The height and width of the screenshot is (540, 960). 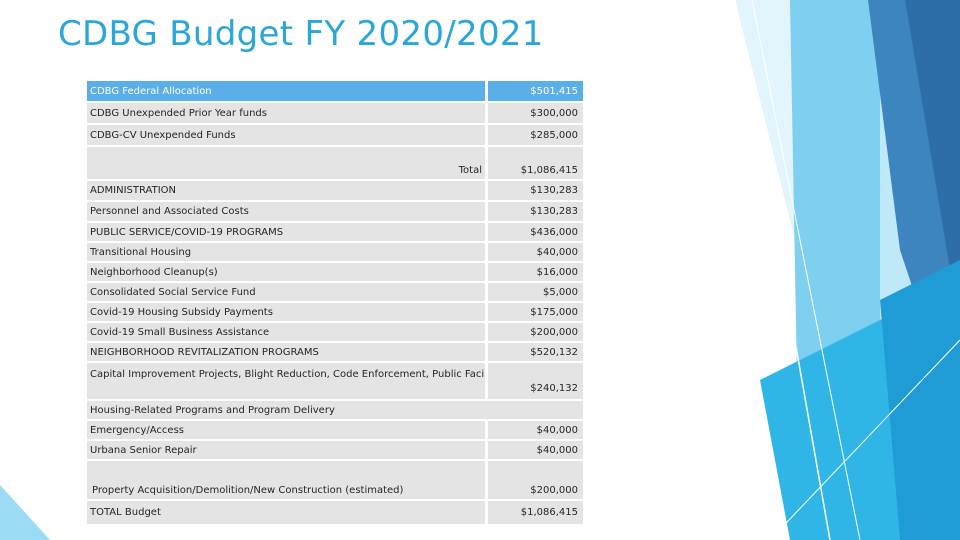 I want to click on row-label: Covid-19 Small Business Assistance, so click(x=286, y=333).